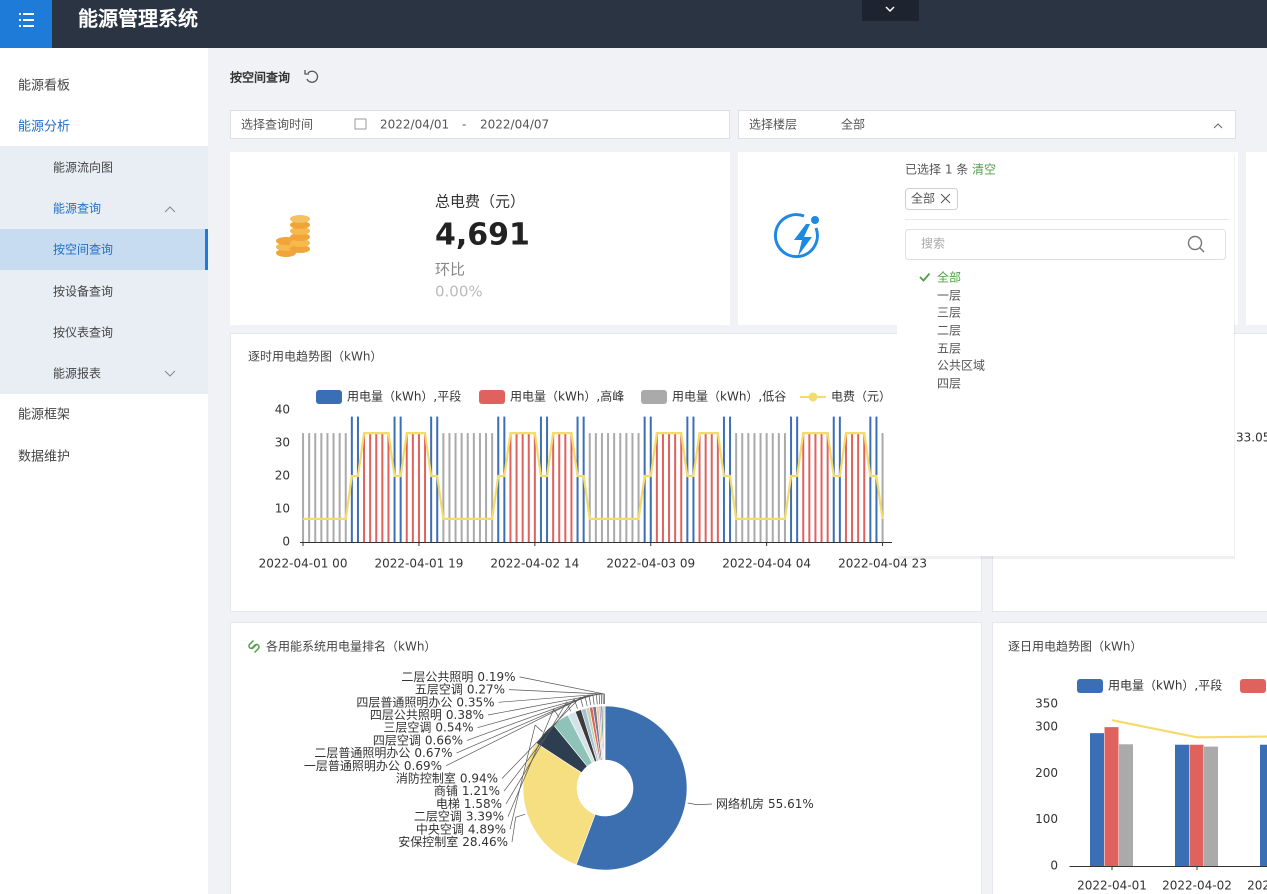  I want to click on dropdown-option: 全部, so click(949, 277).